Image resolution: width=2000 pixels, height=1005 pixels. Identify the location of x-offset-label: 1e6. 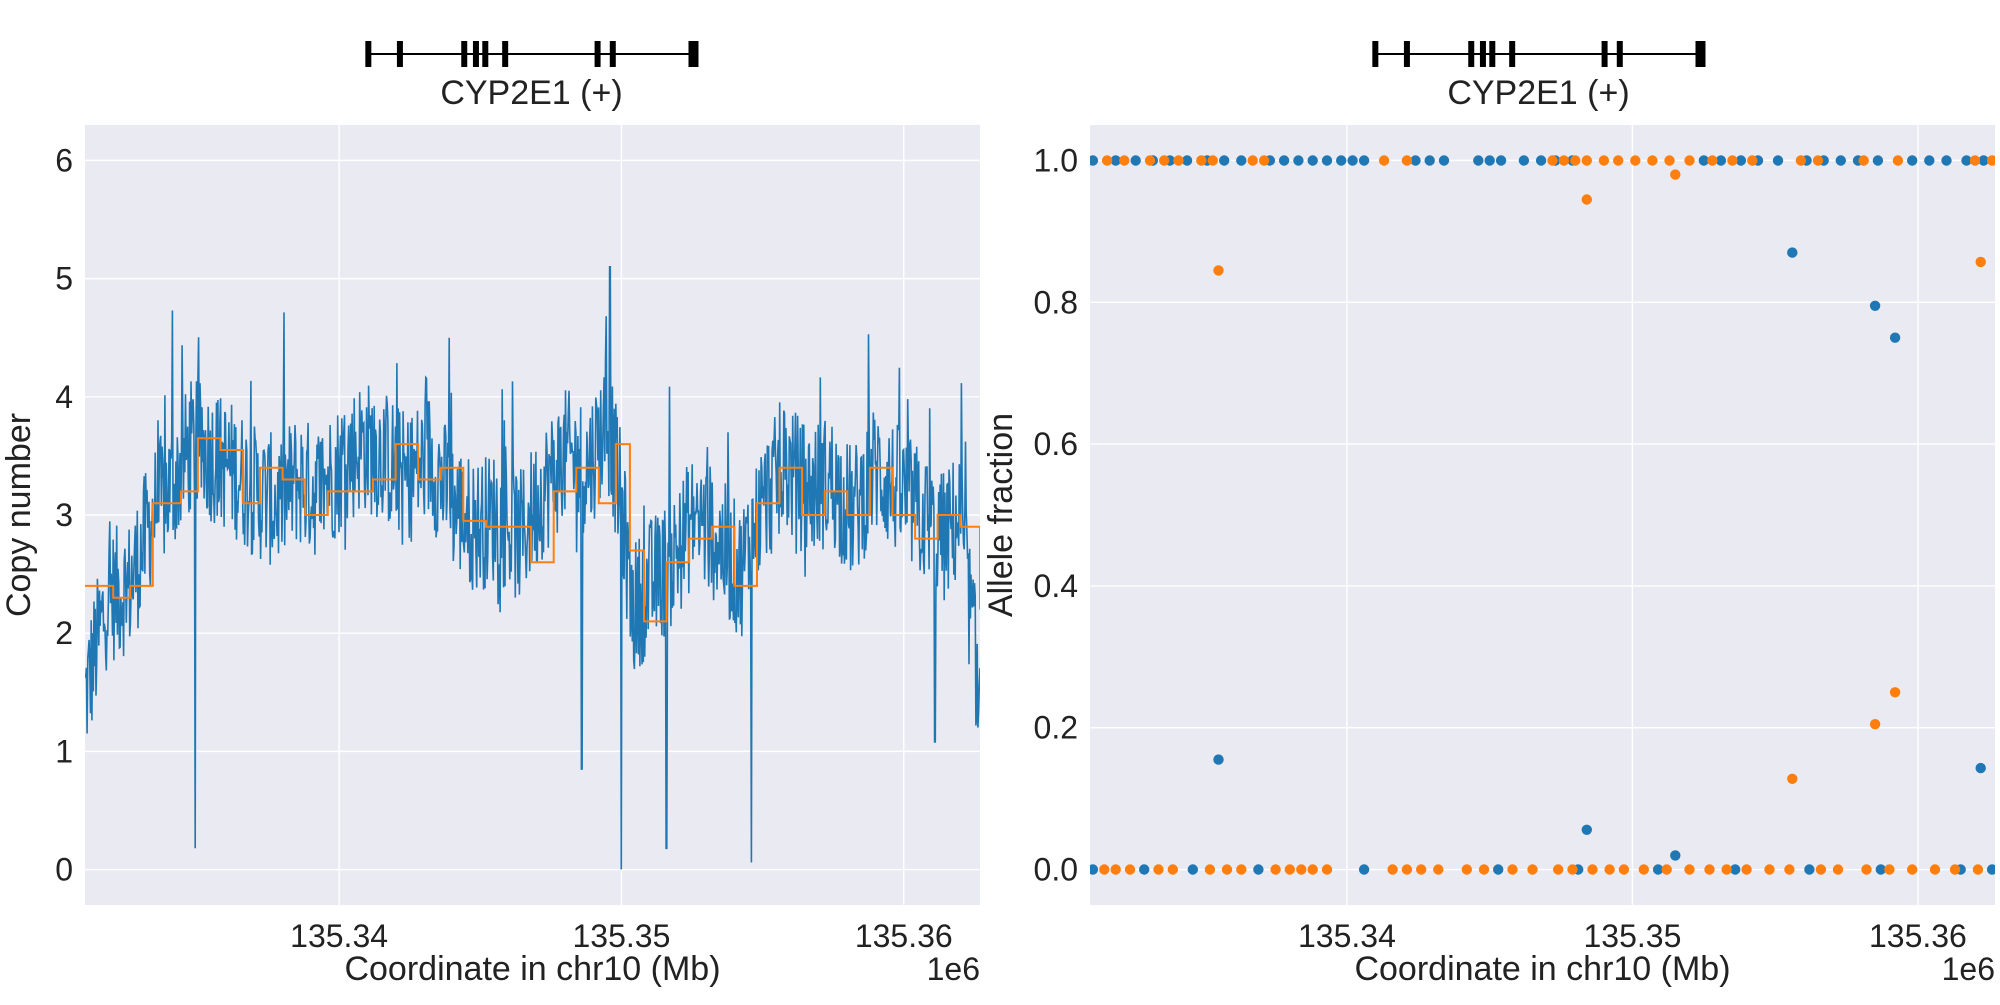
(1968, 969).